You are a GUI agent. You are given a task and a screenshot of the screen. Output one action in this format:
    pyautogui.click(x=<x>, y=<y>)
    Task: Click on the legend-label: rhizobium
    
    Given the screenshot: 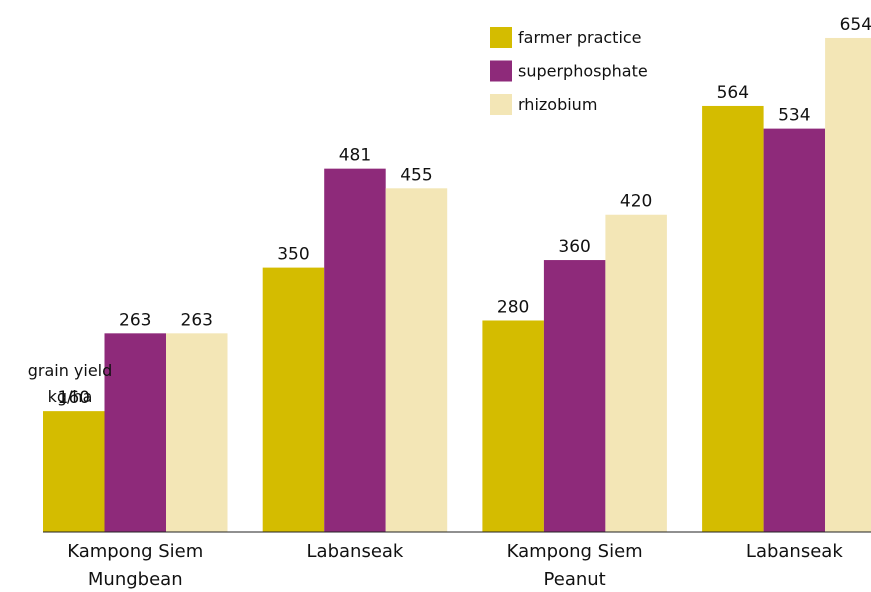 What is the action you would take?
    pyautogui.click(x=557, y=104)
    